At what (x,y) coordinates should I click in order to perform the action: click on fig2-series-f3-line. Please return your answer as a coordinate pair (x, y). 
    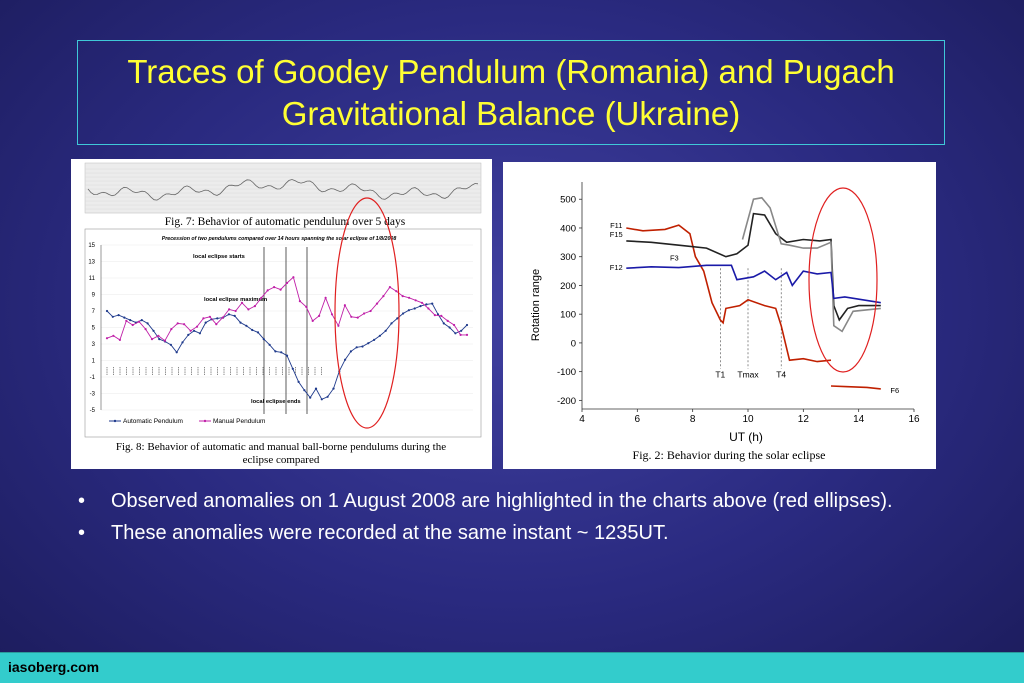
    Looking at the image, I should click on (811, 264).